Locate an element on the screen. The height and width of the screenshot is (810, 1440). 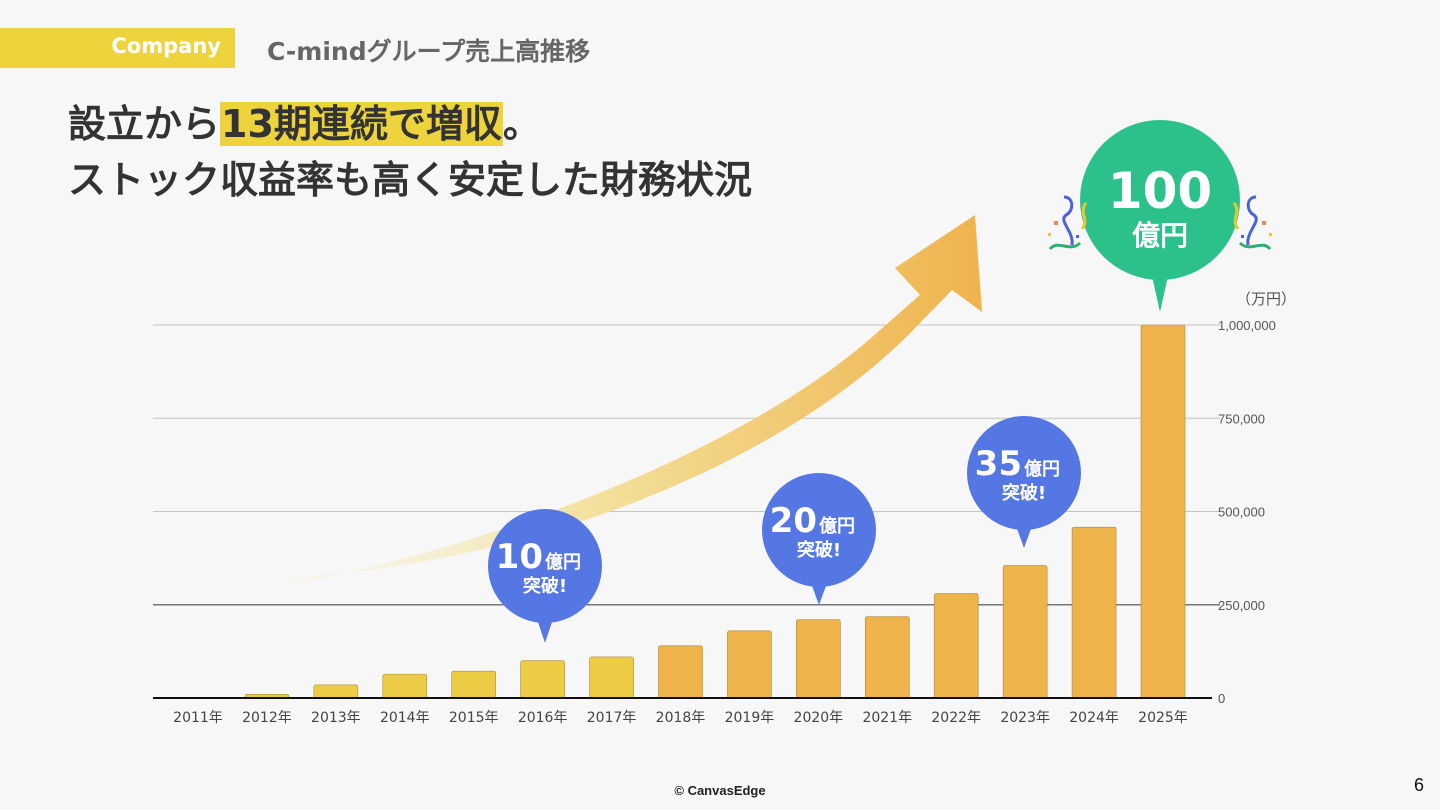
x-tick-label: 2019年 is located at coordinates (750, 718).